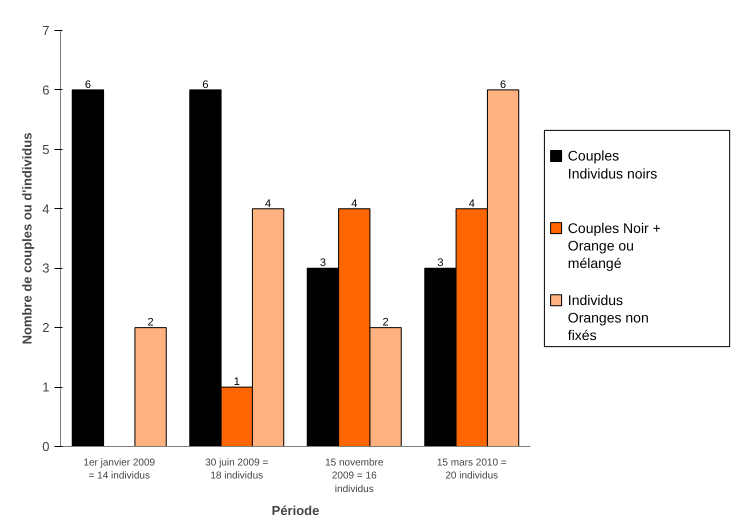 This screenshot has width=744, height=527. I want to click on x-tick-label: 1er janvier 2009 = 14 individus, so click(119, 470).